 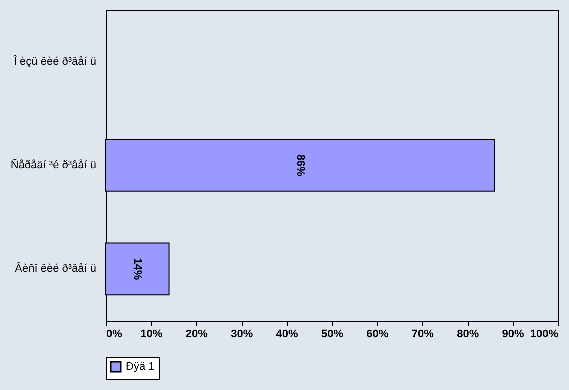 I want to click on y-tick-label: Âèñî êèé ð³âåí ü, so click(x=55, y=269).